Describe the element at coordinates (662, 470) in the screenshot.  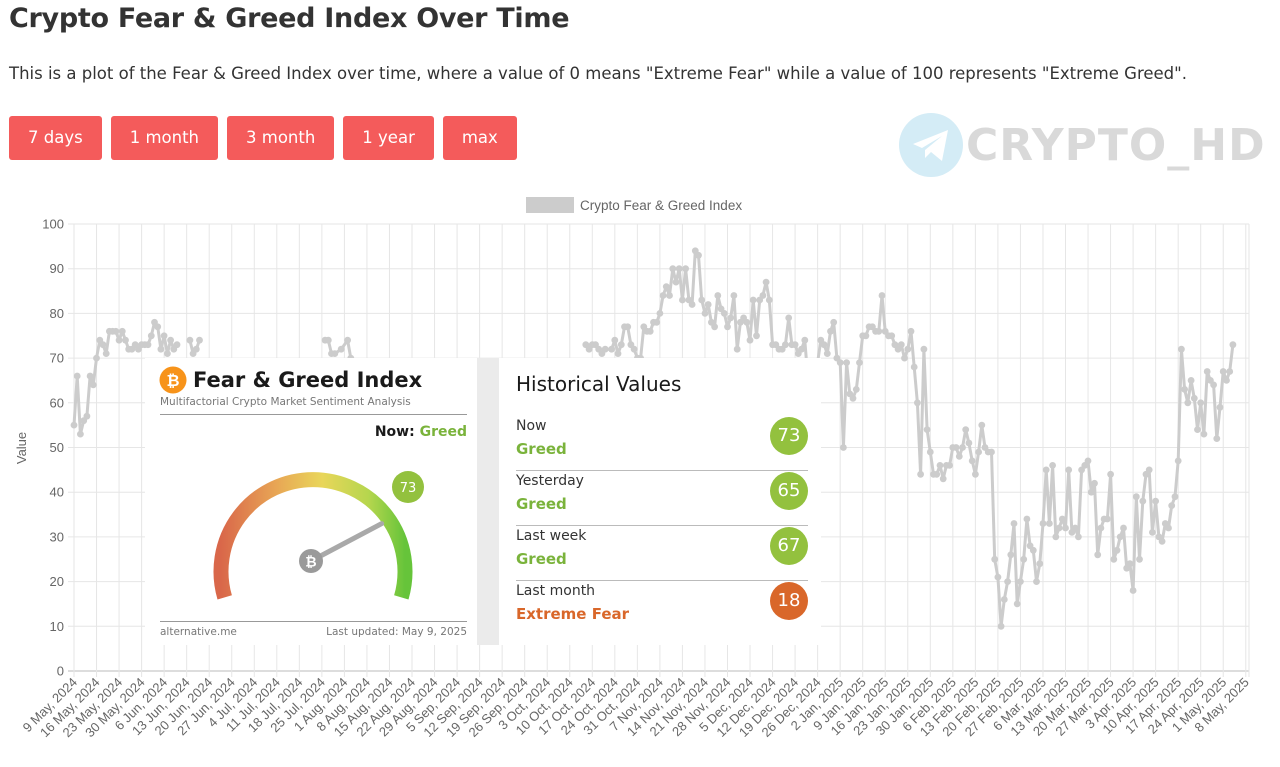
I see `divider` at that location.